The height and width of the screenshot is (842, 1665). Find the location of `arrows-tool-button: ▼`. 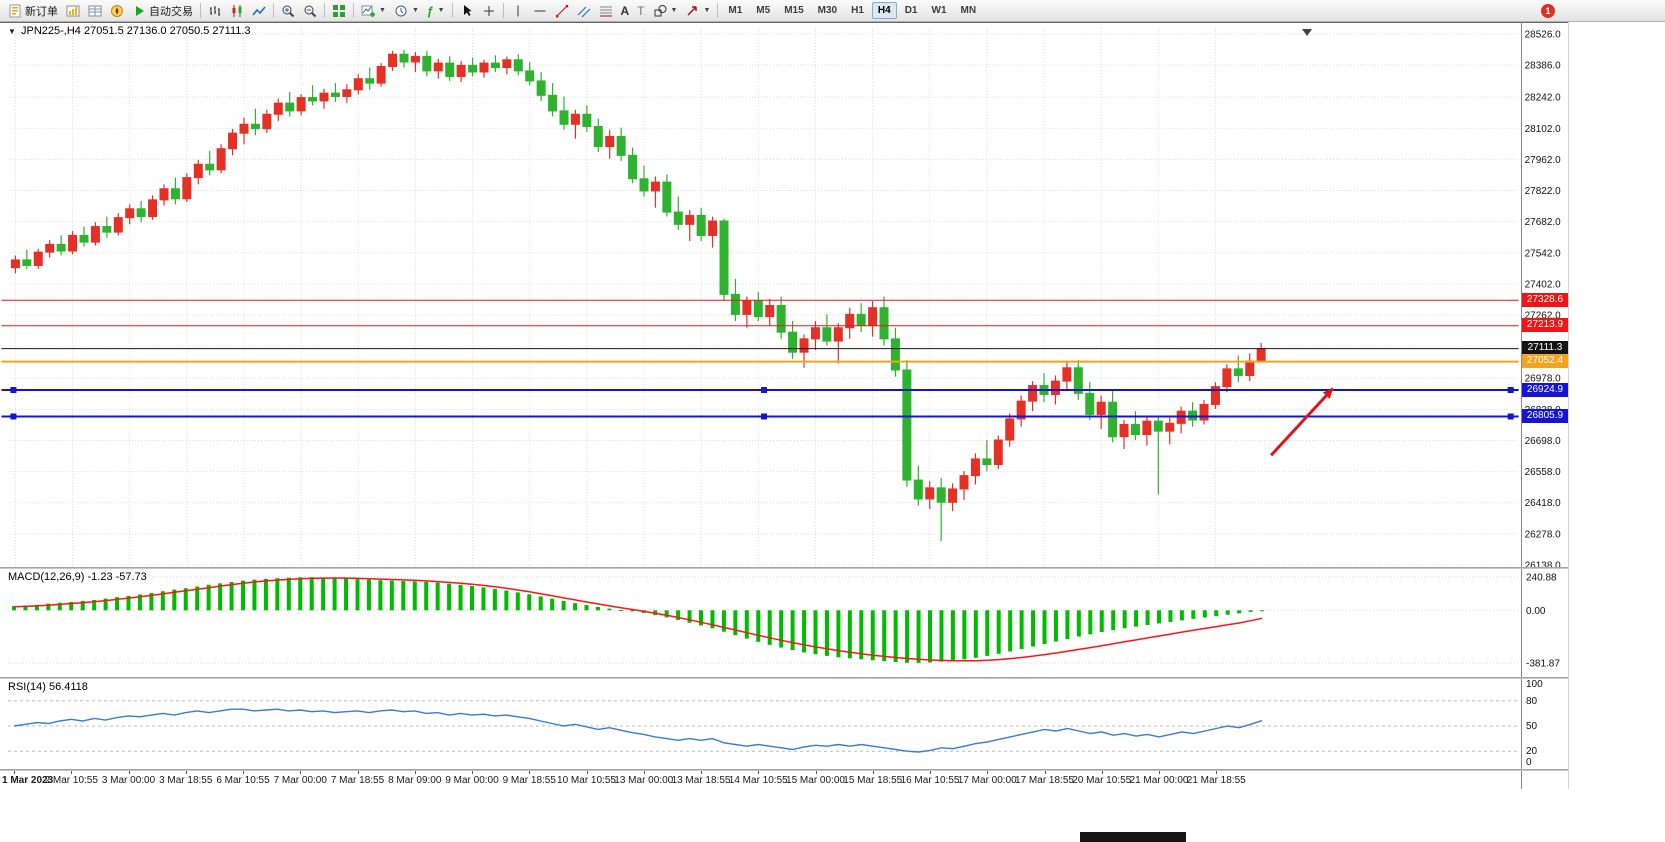

arrows-tool-button: ▼ is located at coordinates (697, 11).